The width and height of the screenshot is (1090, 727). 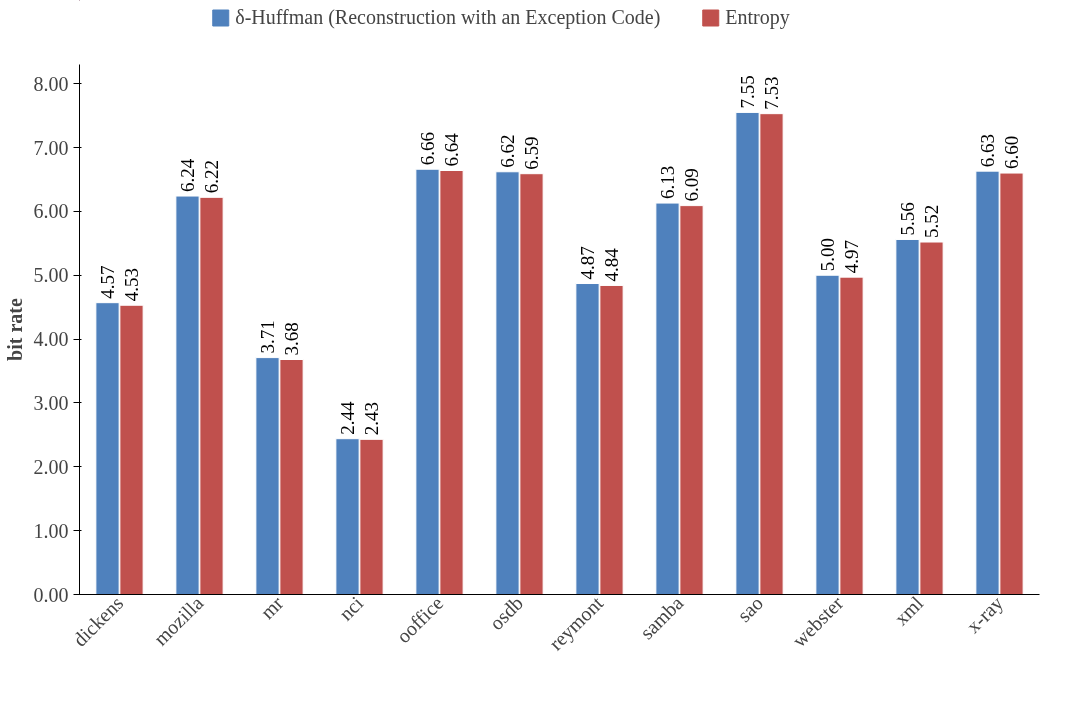 I want to click on data-label: 6.13, so click(x=667, y=182).